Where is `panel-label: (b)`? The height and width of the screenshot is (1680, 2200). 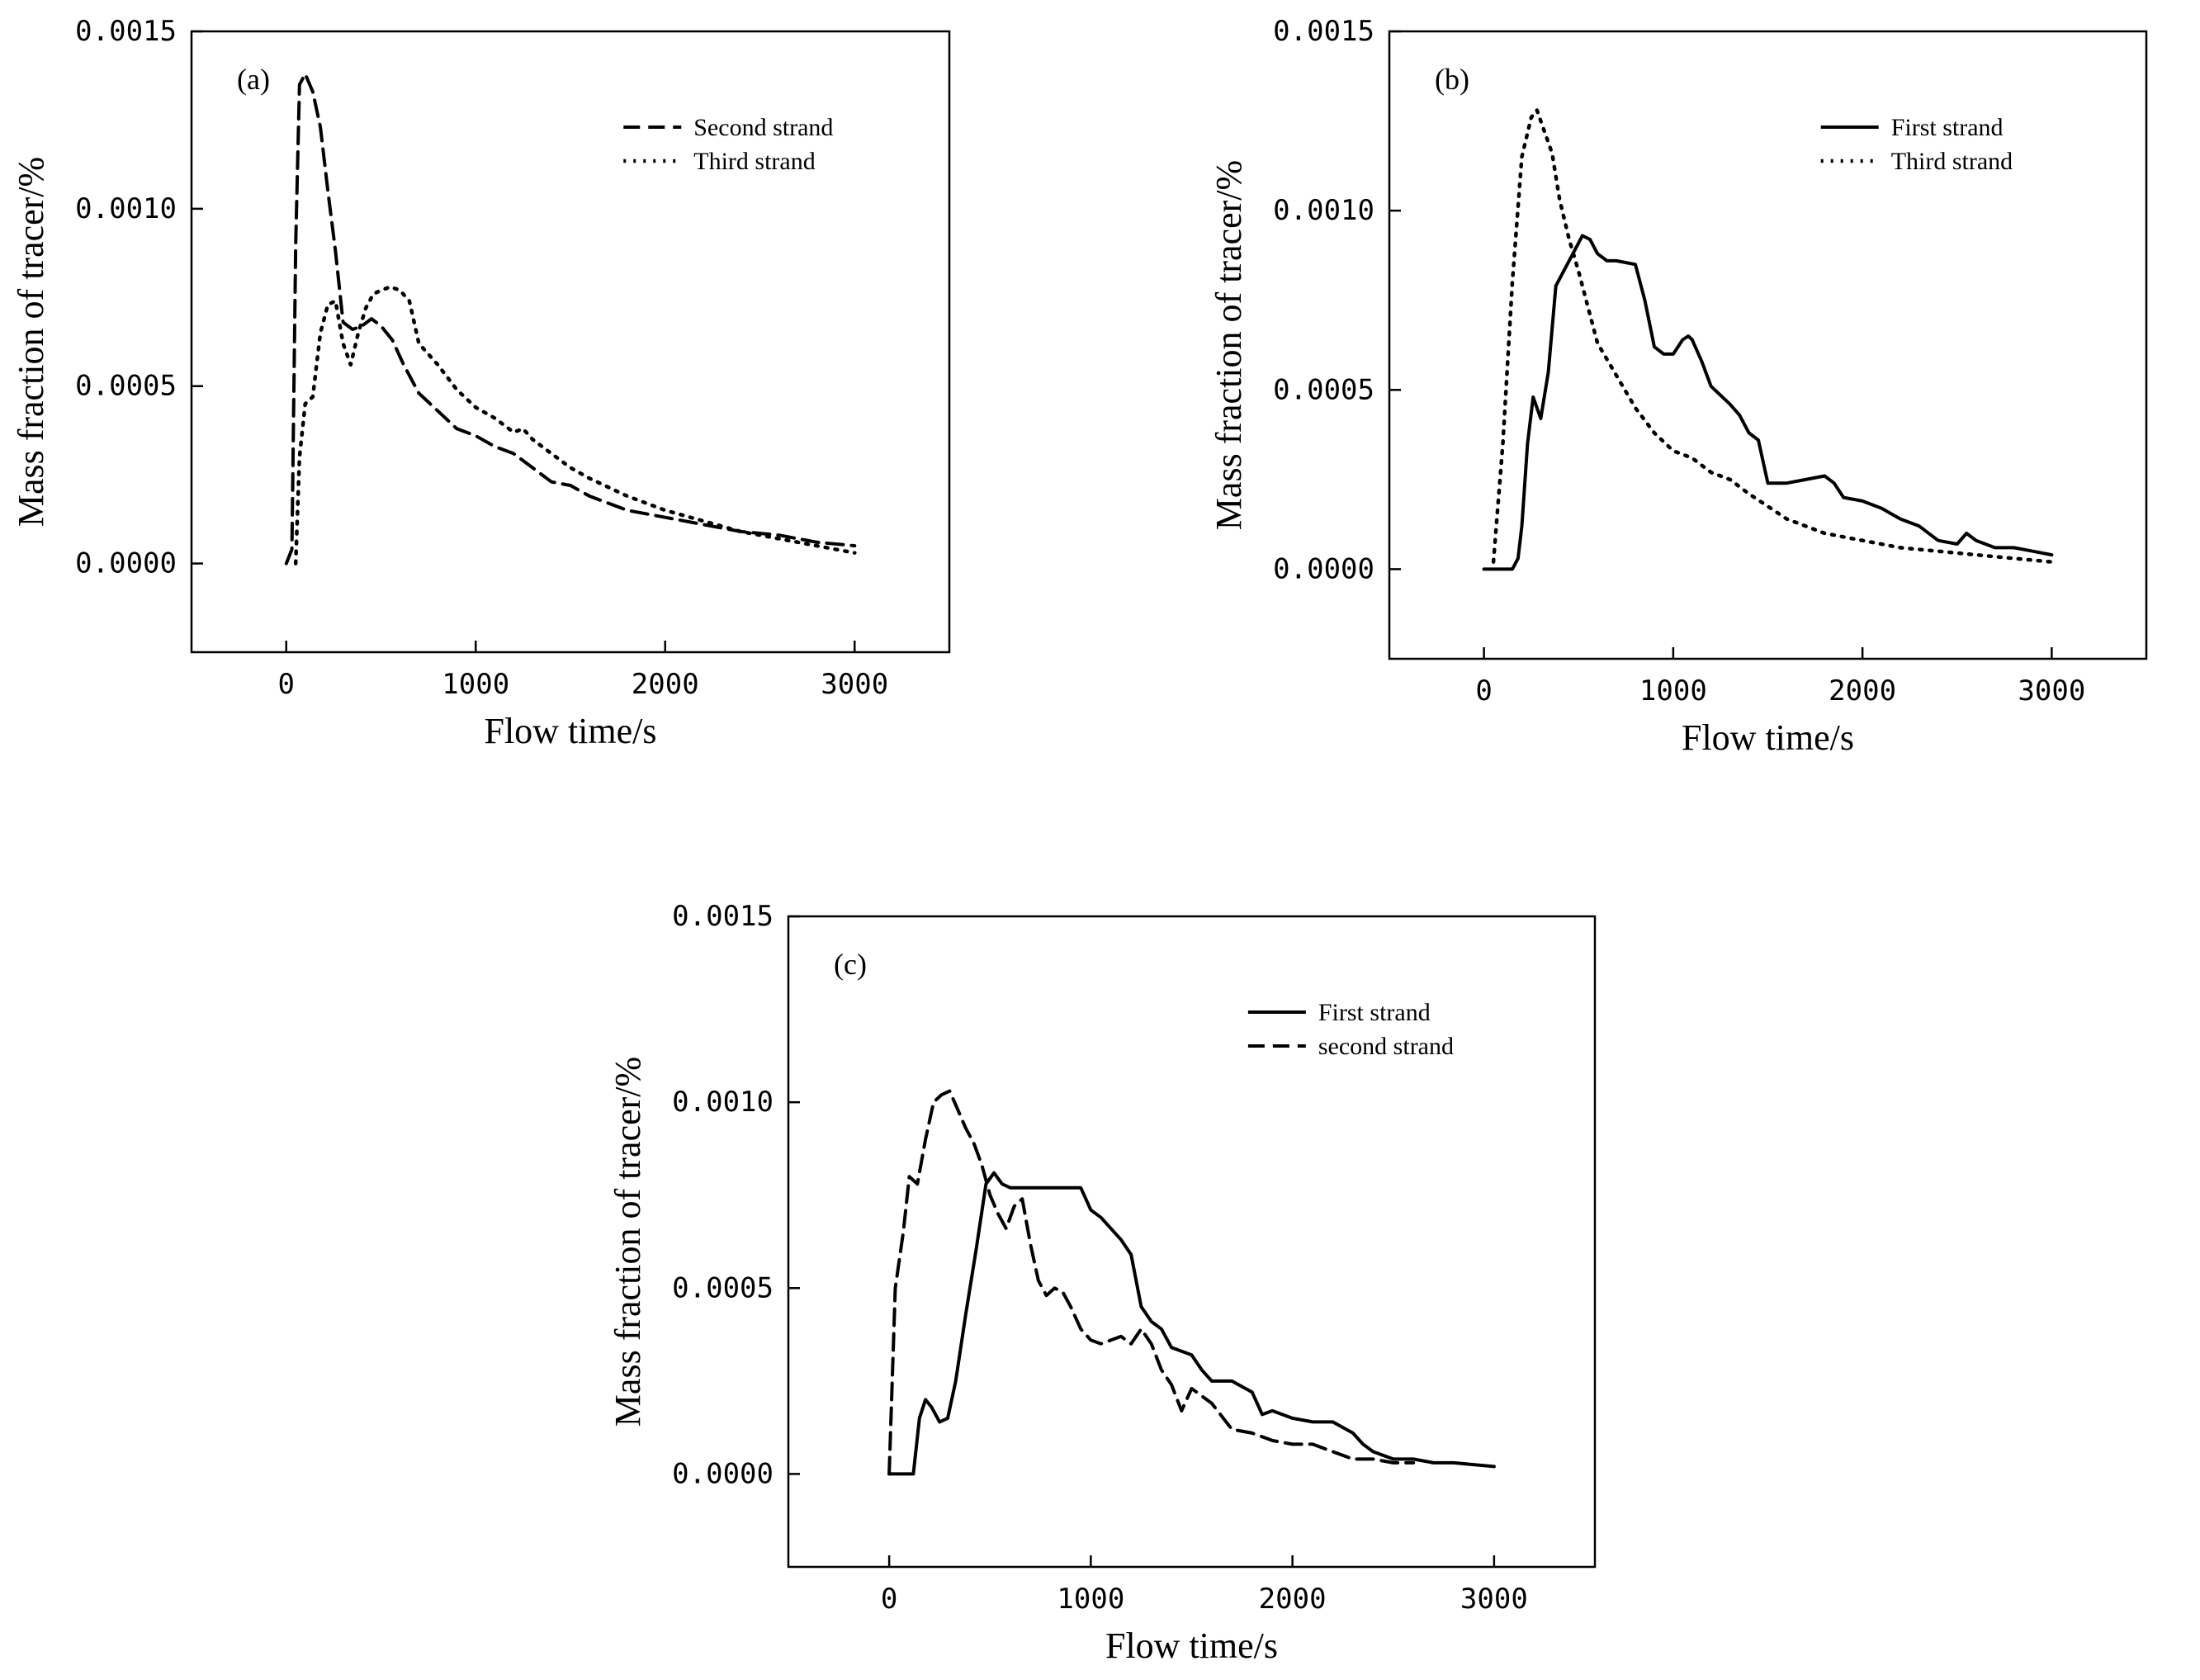 panel-label: (b) is located at coordinates (1452, 79).